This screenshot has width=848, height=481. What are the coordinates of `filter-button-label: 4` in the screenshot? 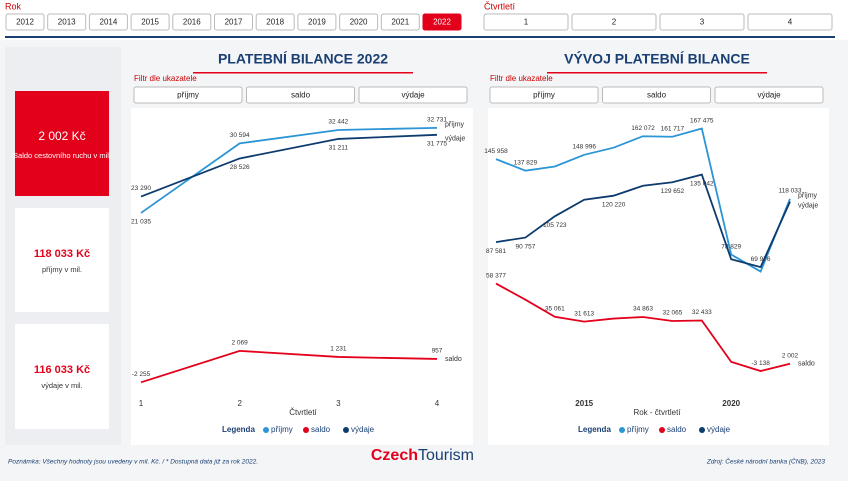 It's located at (790, 22).